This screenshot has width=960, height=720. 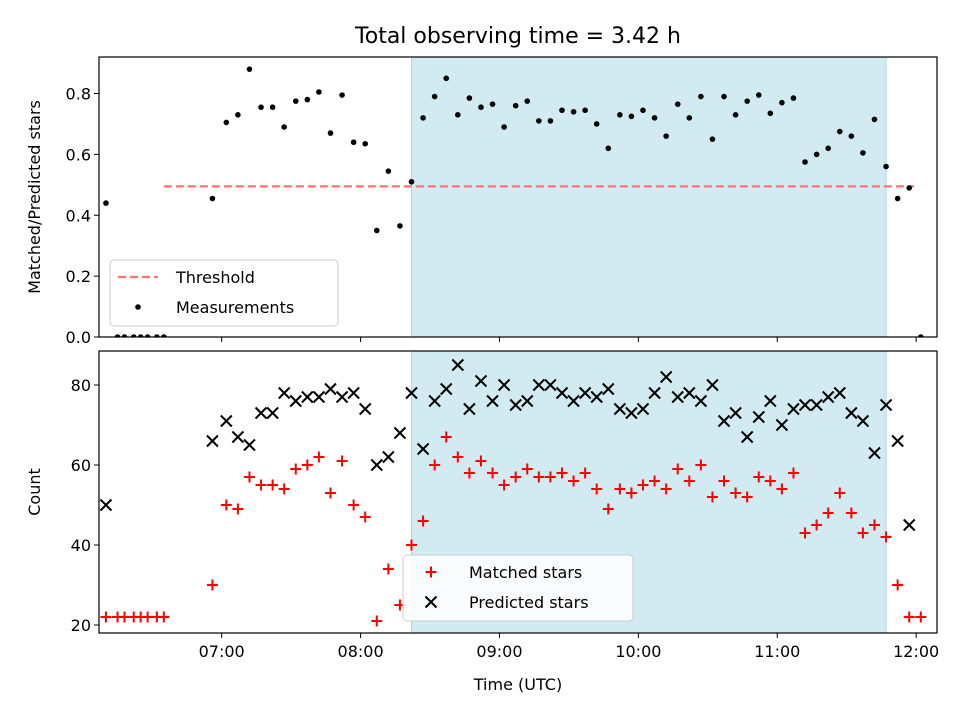 I want to click on y-tick-label: 40, so click(x=81, y=545).